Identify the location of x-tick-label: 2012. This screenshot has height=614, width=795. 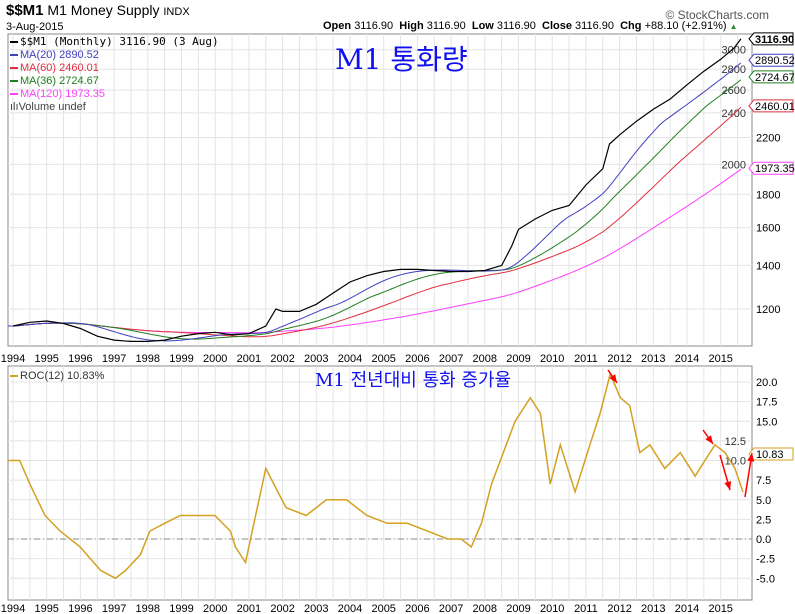
(619, 608).